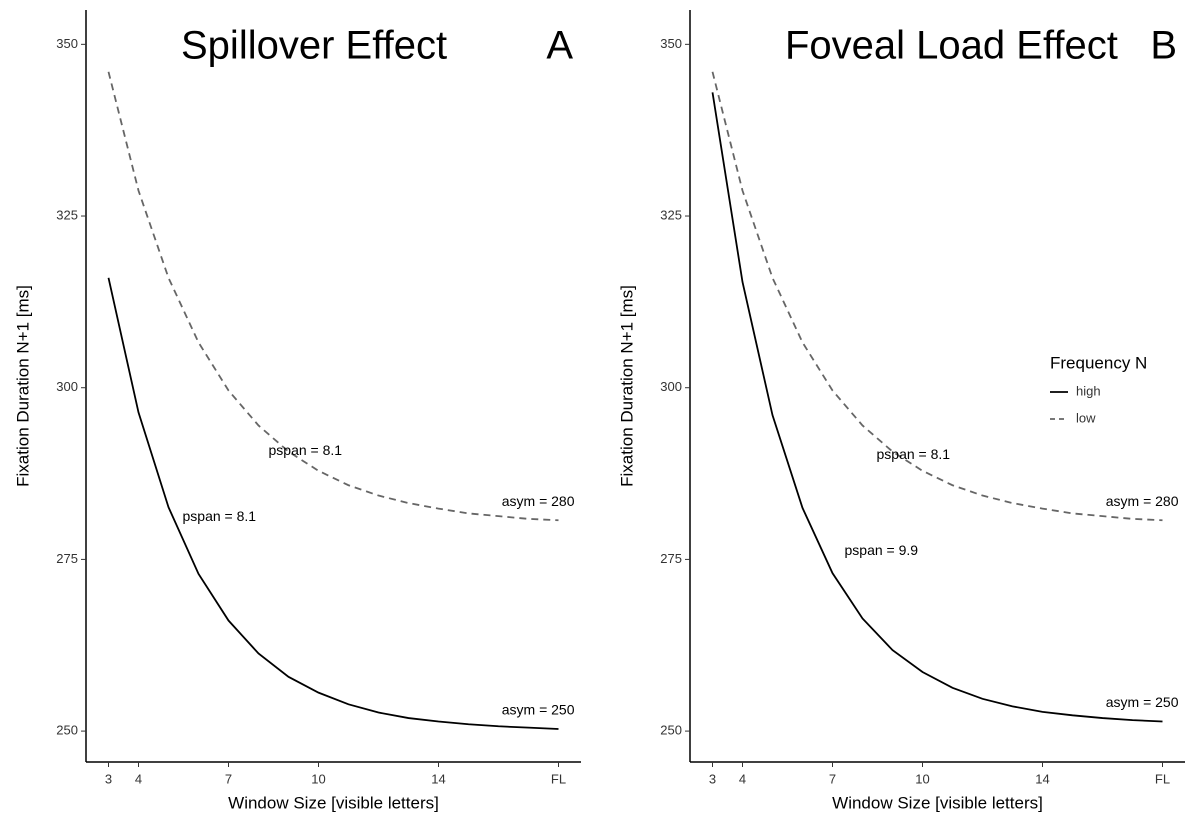 This screenshot has height=825, width=1187. I want to click on legend-label: low, so click(1086, 417).